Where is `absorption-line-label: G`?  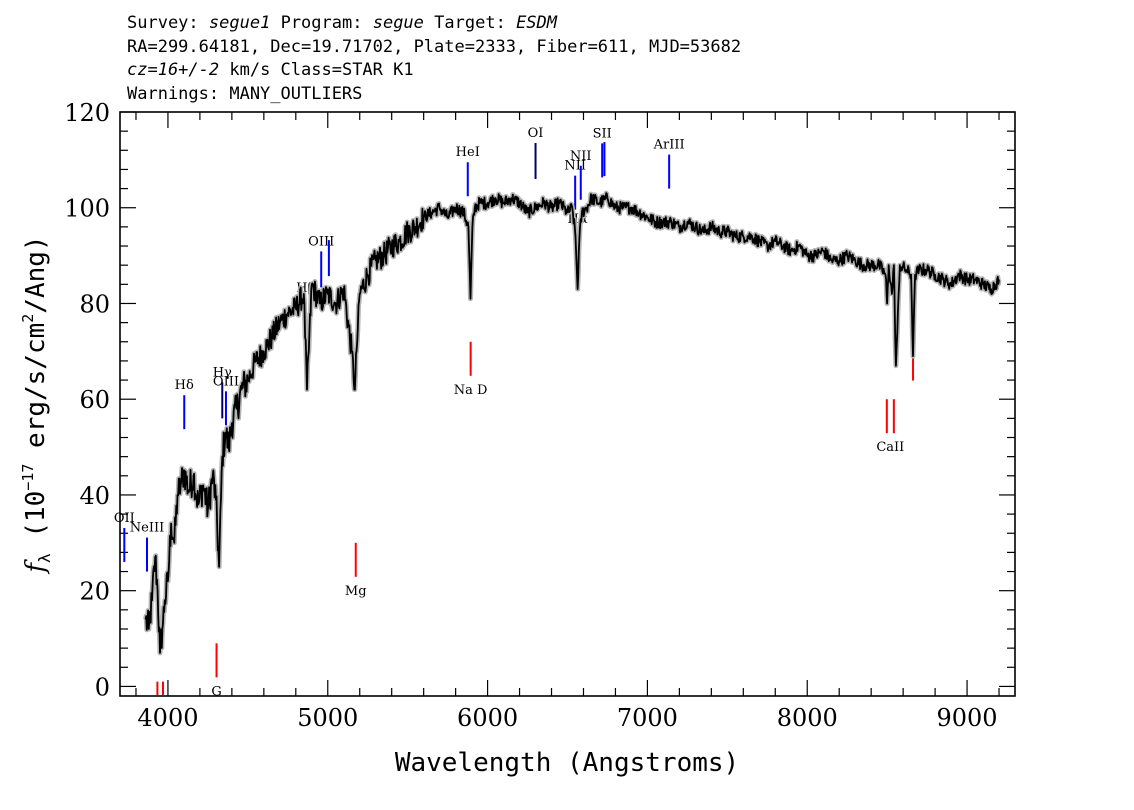 absorption-line-label: G is located at coordinates (216, 691).